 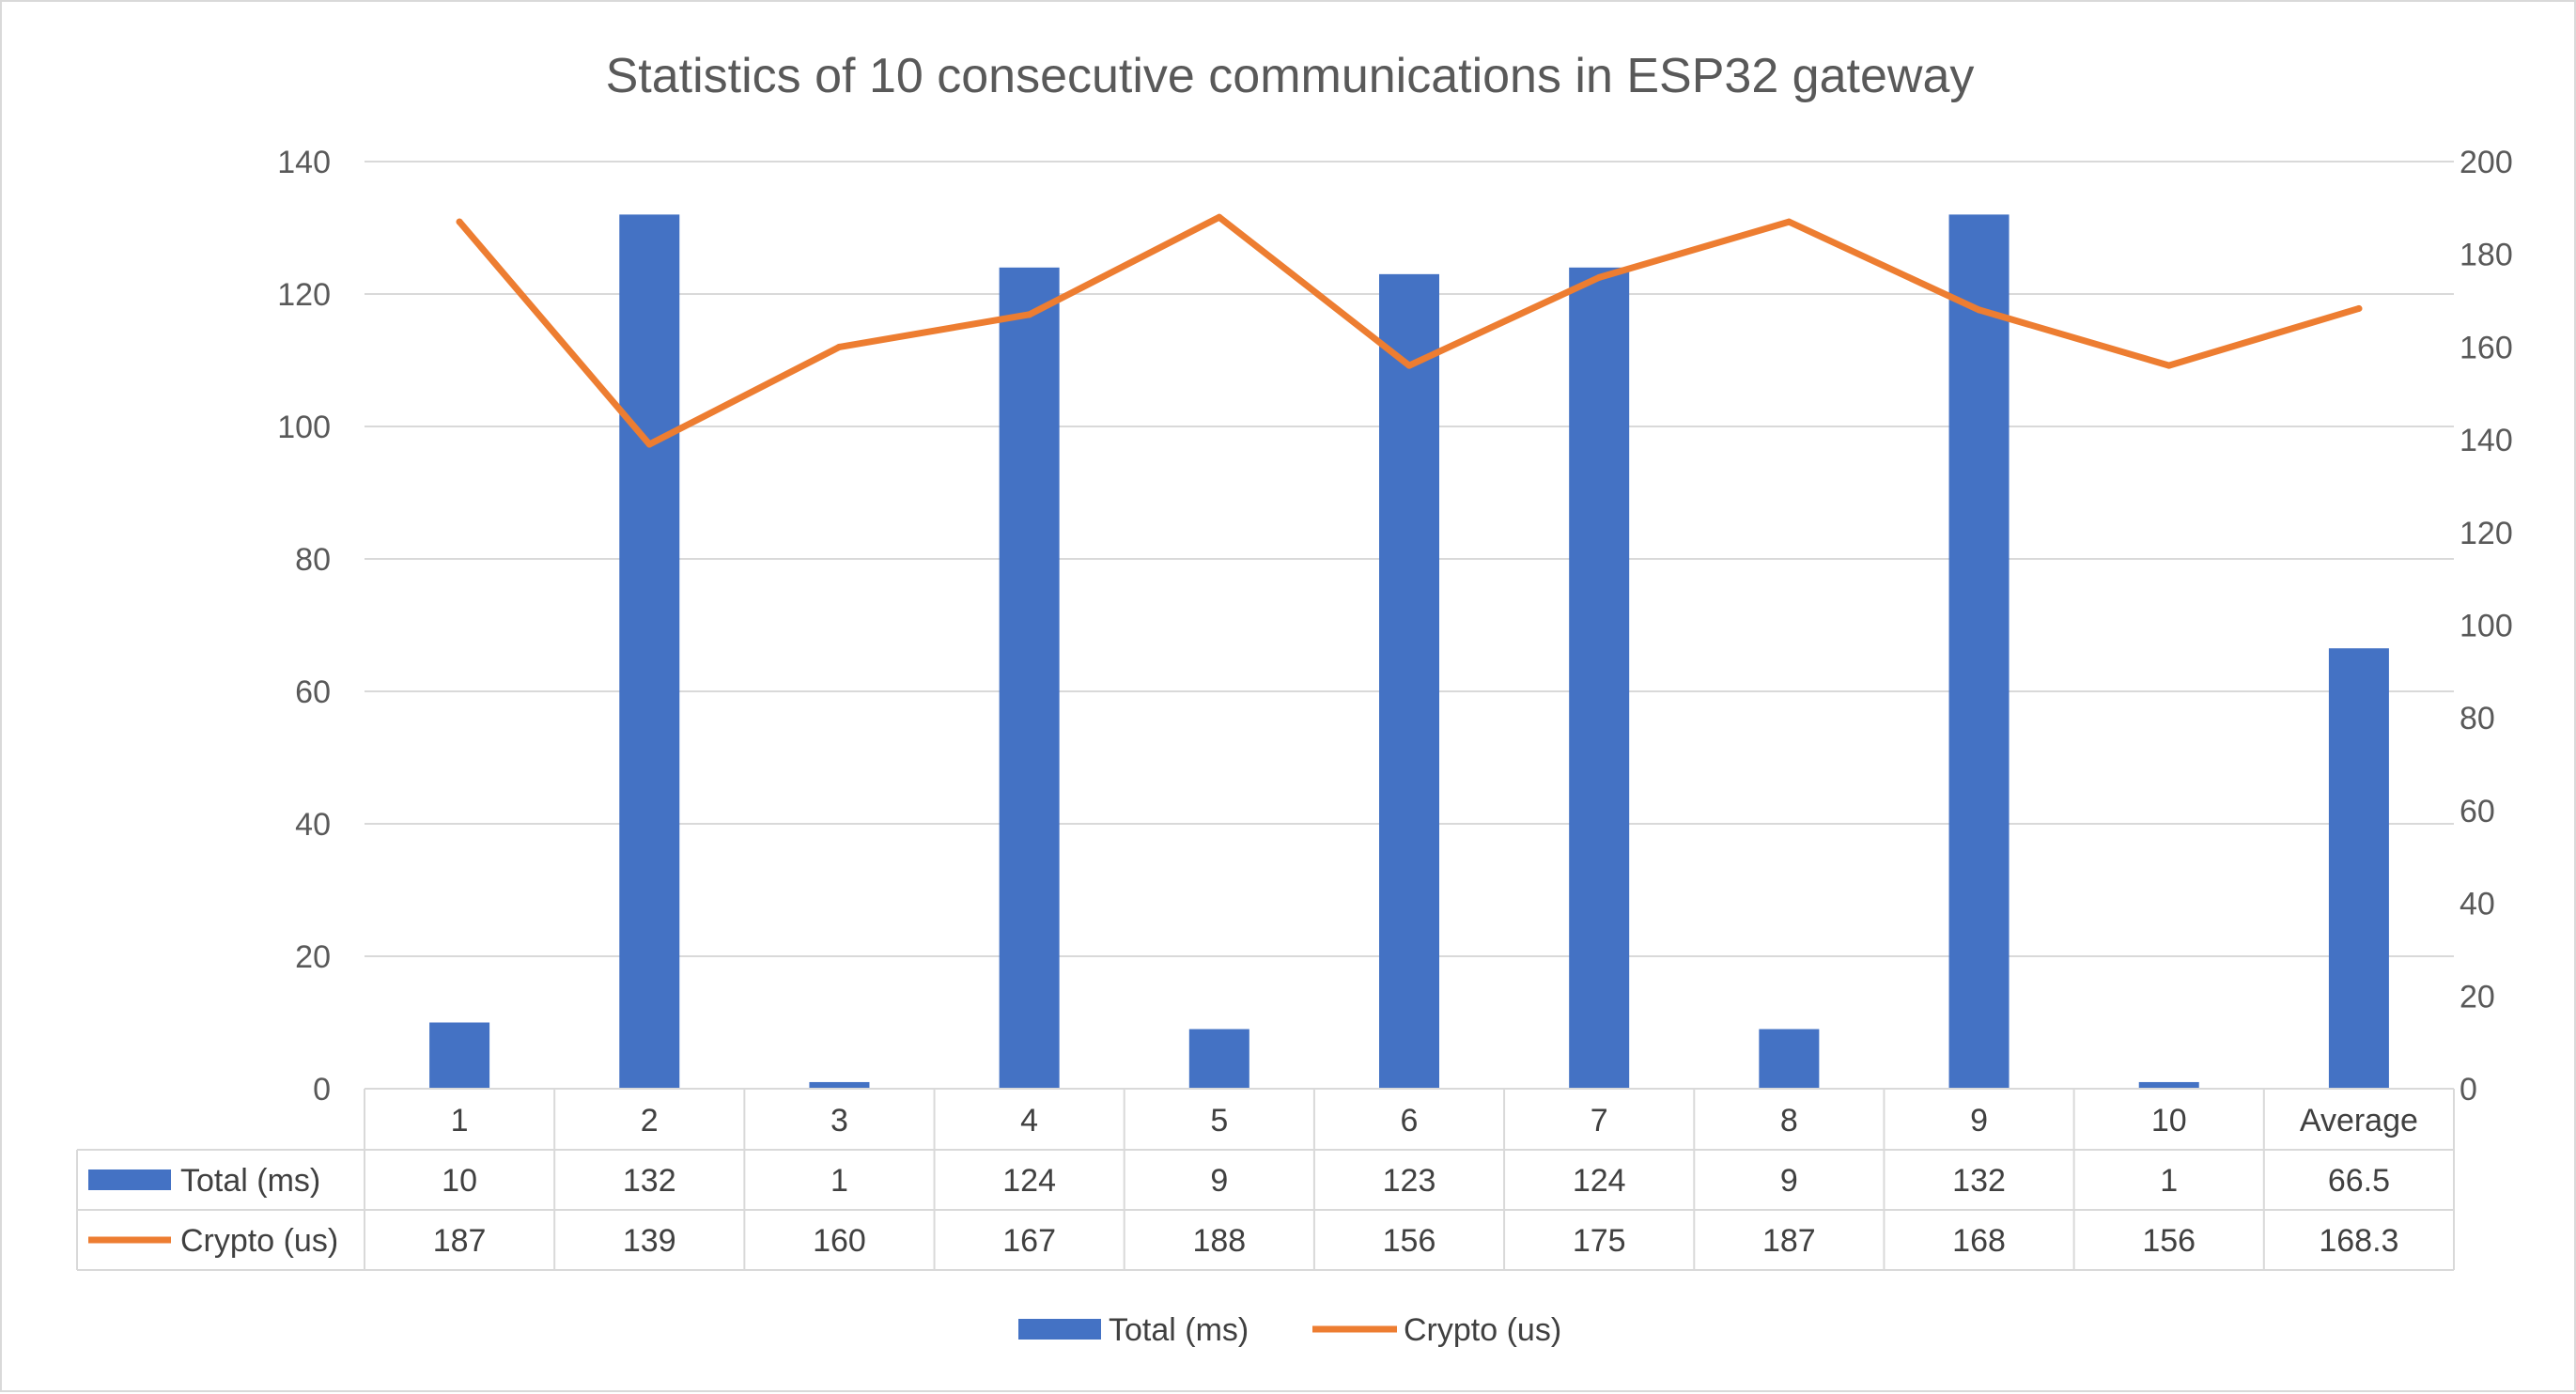 What do you see at coordinates (839, 1241) in the screenshot?
I see `table-value-crypto: 160` at bounding box center [839, 1241].